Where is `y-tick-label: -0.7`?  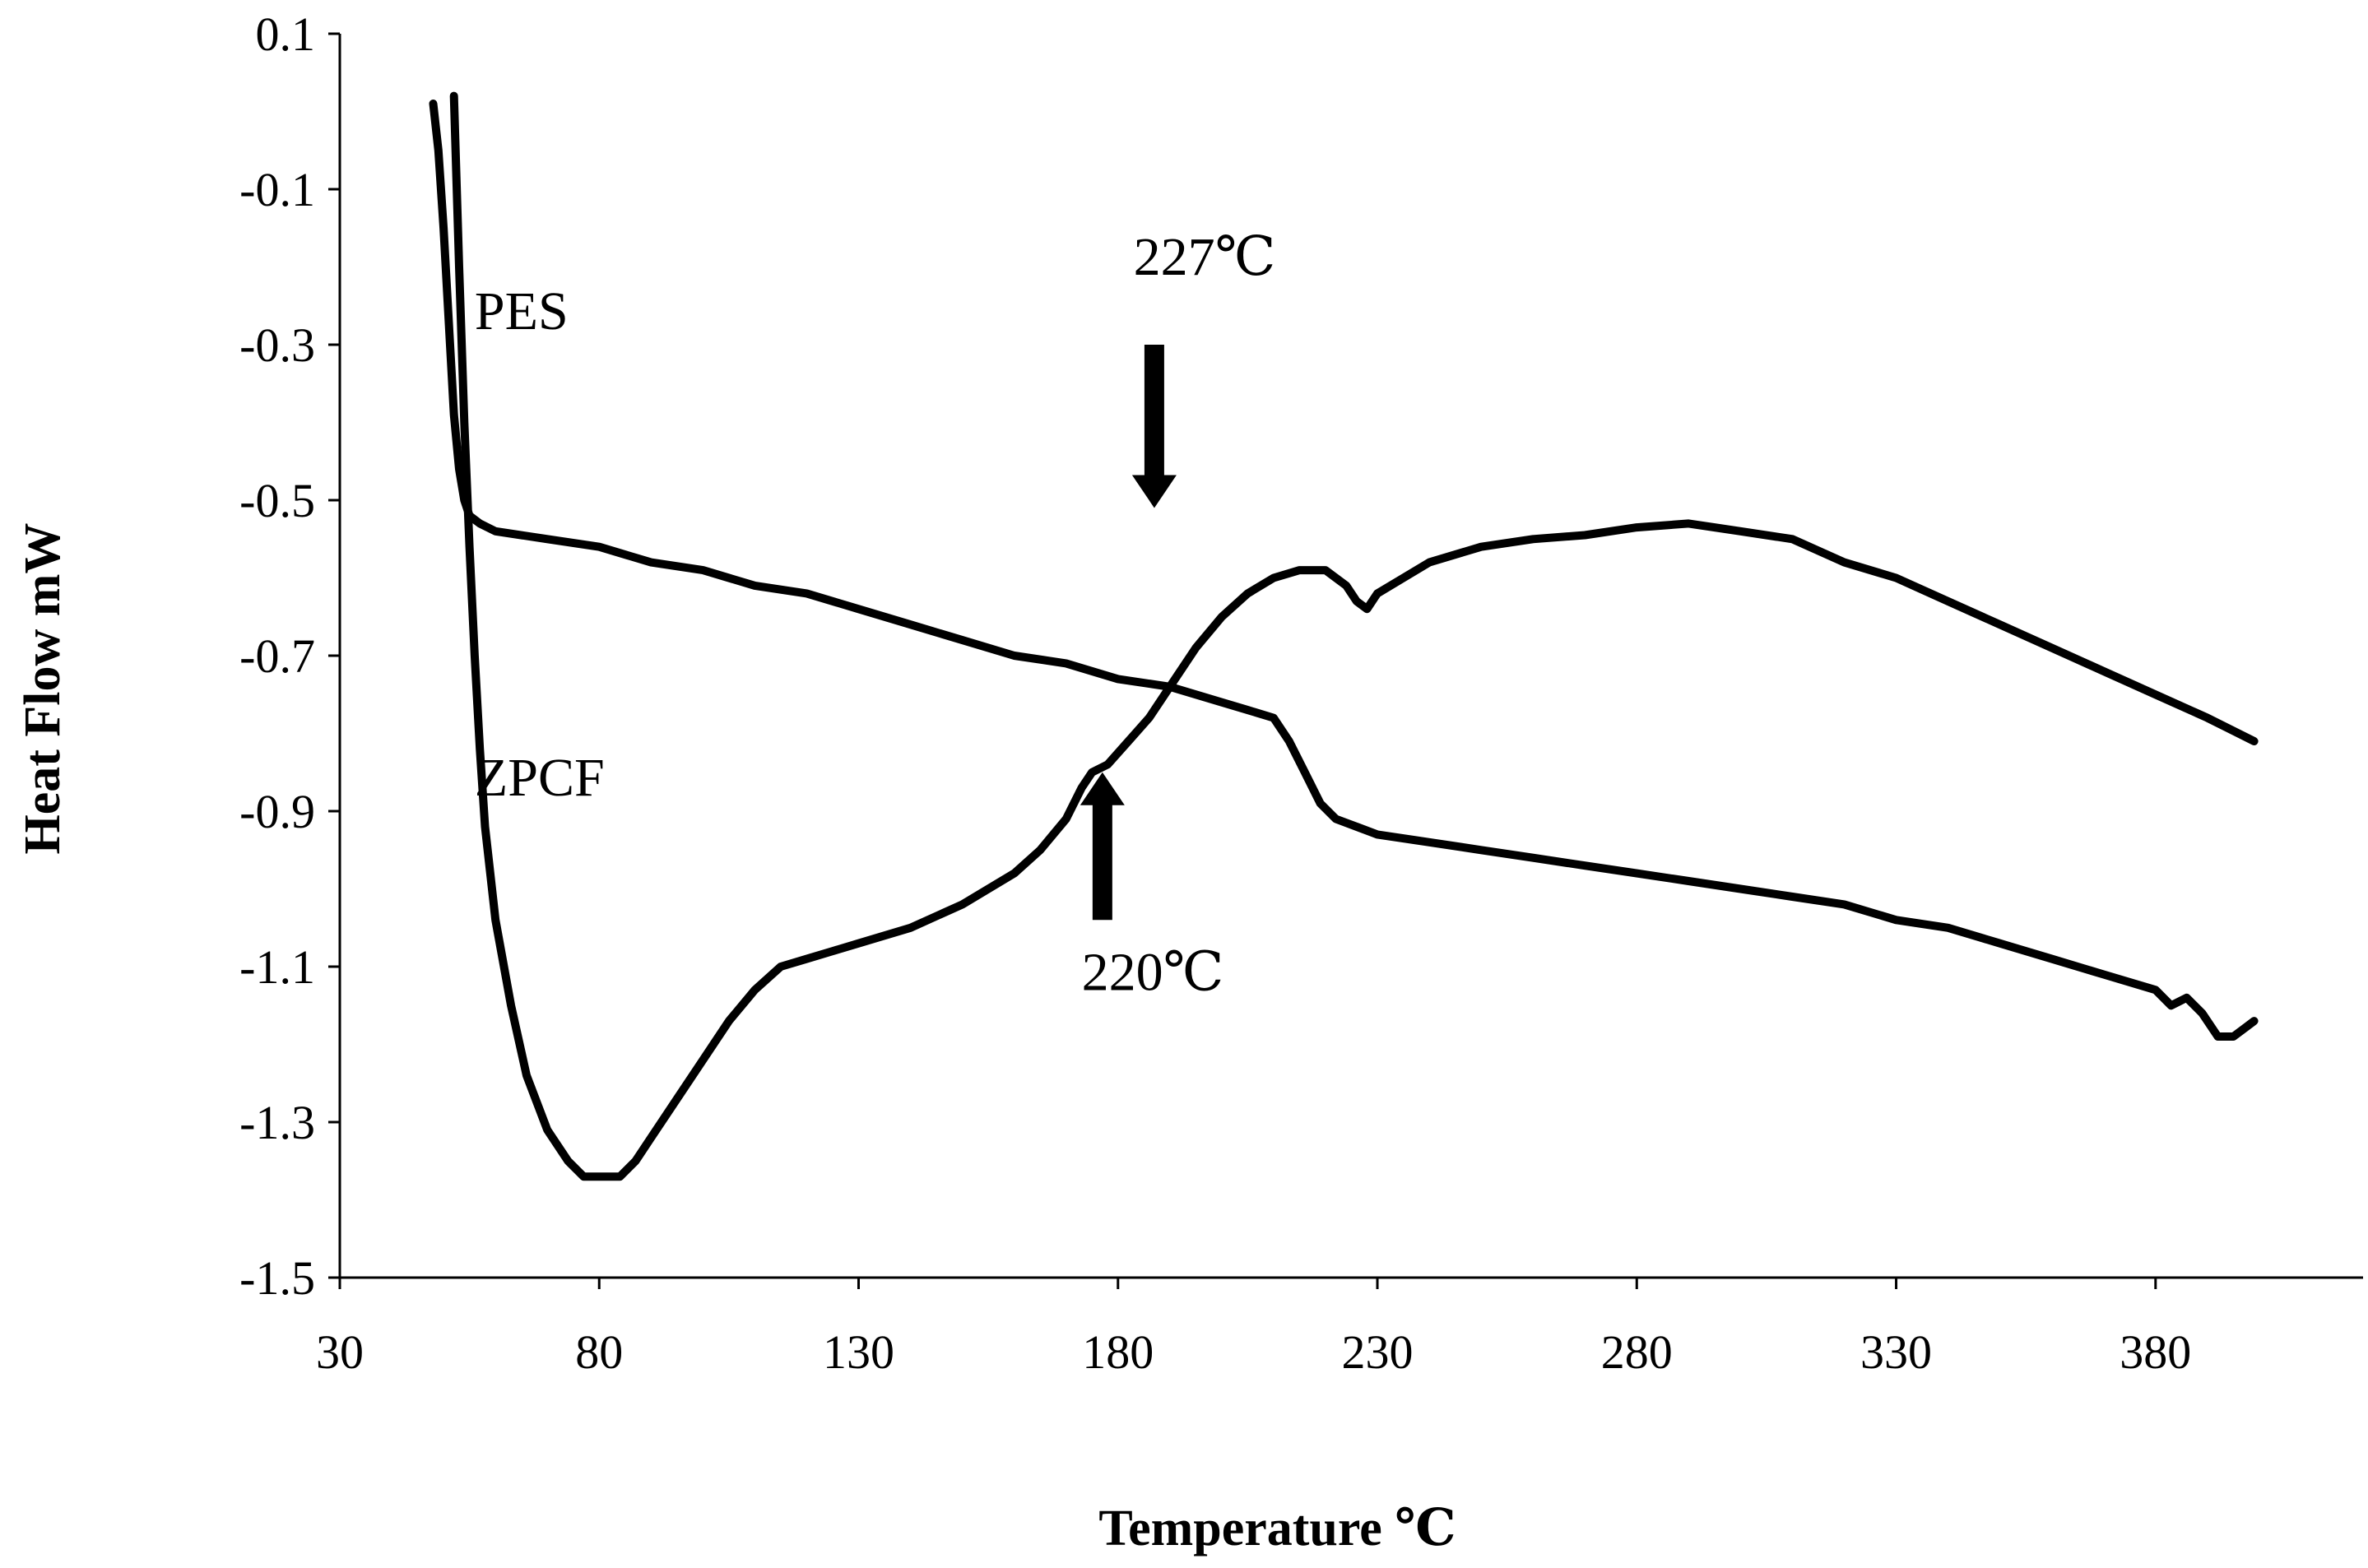 y-tick-label: -0.7 is located at coordinates (277, 656).